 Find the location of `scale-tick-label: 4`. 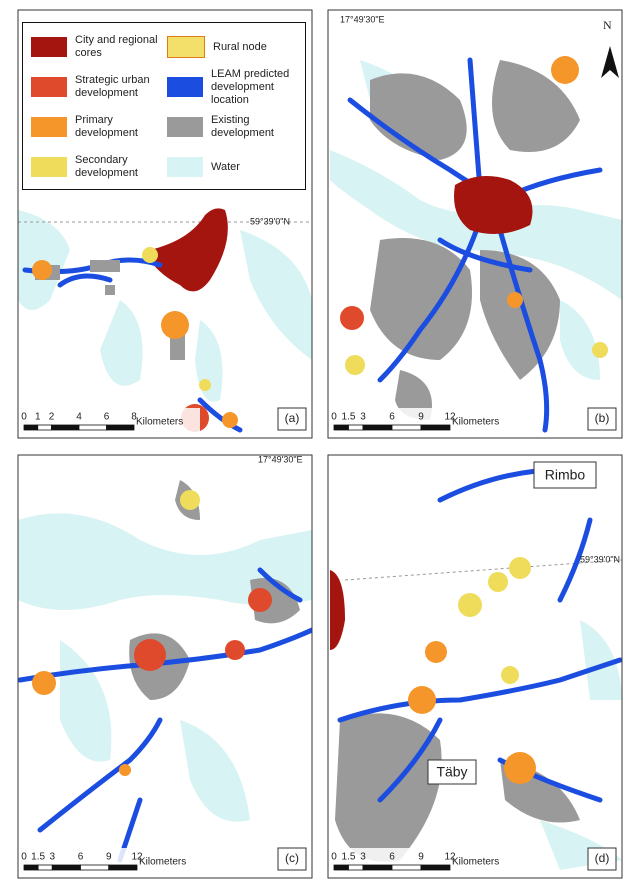

scale-tick-label: 4 is located at coordinates (79, 417).